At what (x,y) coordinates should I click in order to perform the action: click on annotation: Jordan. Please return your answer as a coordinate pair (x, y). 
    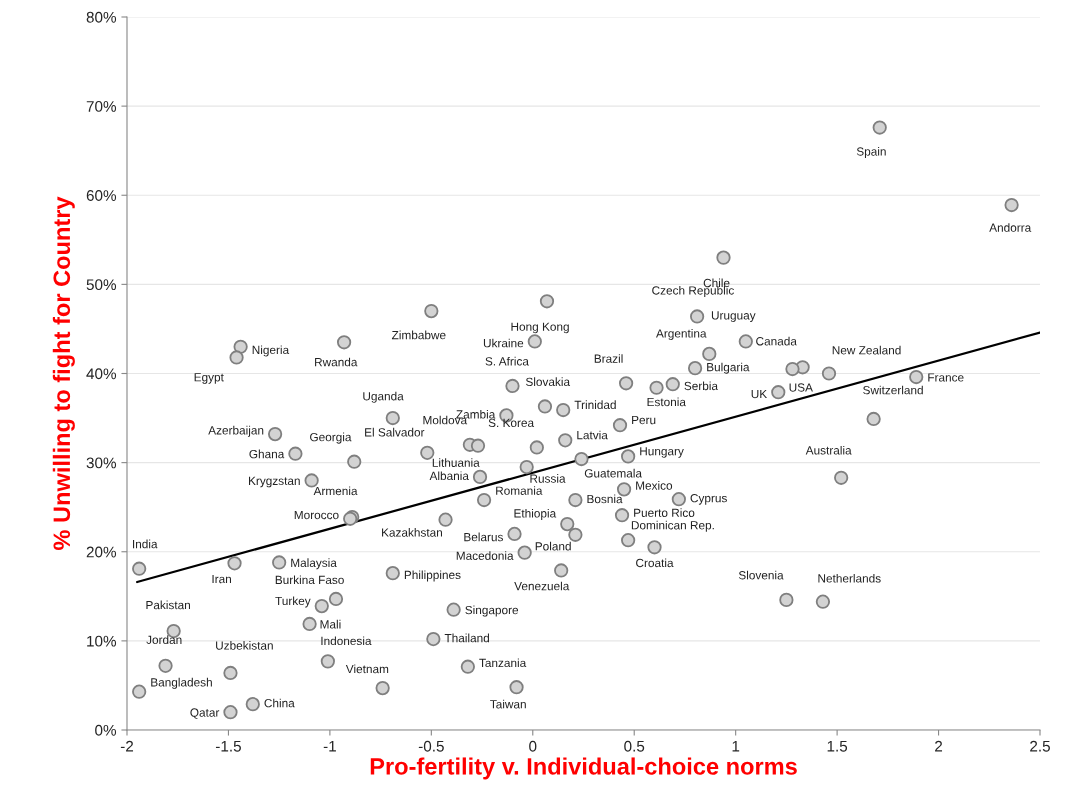
    Looking at the image, I should click on (164, 639).